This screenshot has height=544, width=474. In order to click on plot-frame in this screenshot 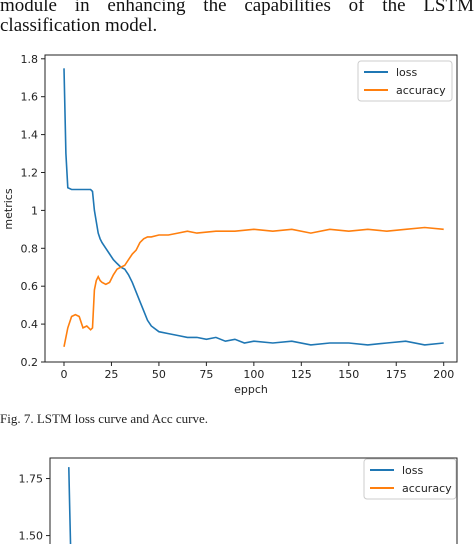, I will do `click(253, 500)`.